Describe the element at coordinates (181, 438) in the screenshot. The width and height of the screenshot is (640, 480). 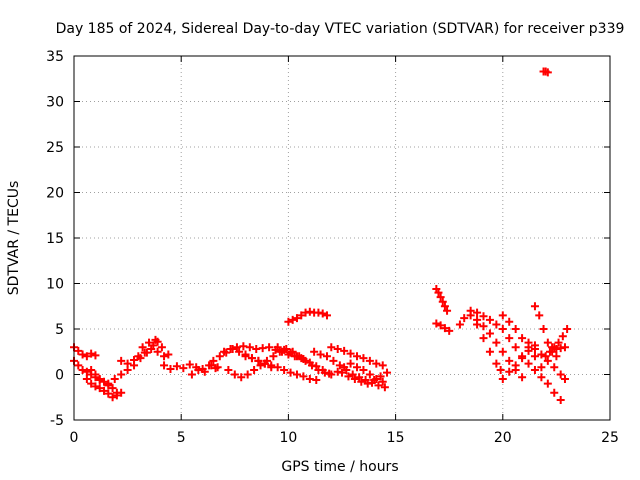
I see `x-tick-label: 5` at that location.